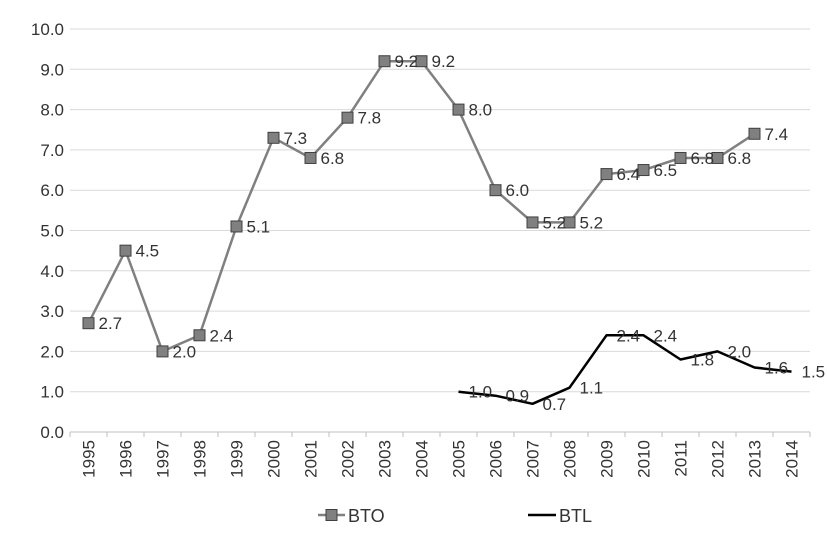 The width and height of the screenshot is (827, 542). Describe the element at coordinates (481, 392) in the screenshot. I see `data-label-btl: 1.0` at that location.